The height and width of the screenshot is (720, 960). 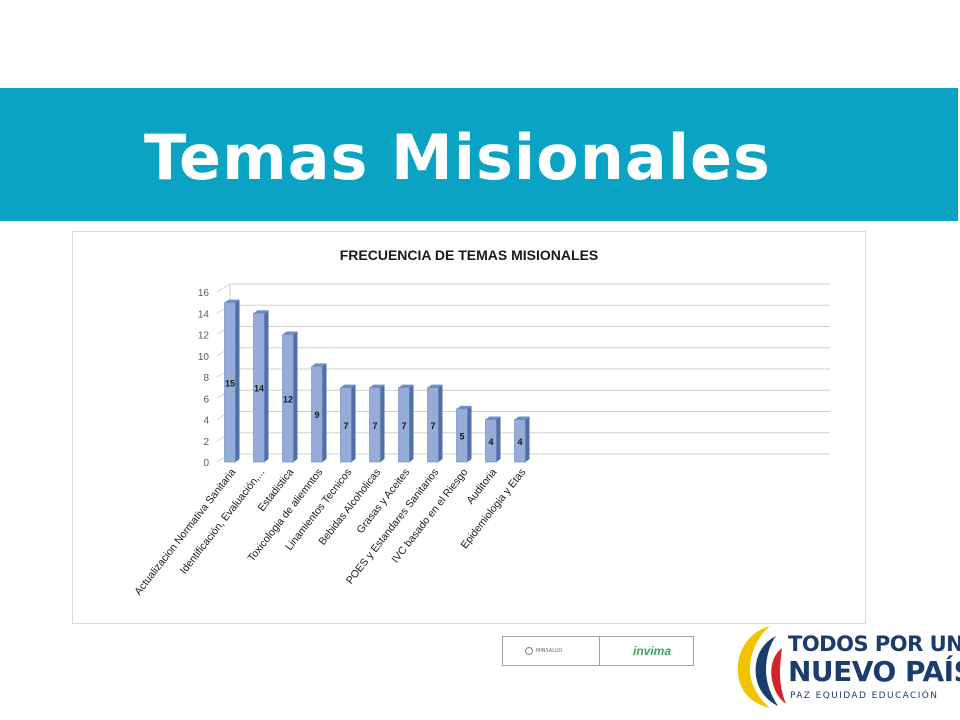 I want to click on y-axis-ticks: 0 2 4 6 8 10 12 14 16, so click(x=204, y=378).